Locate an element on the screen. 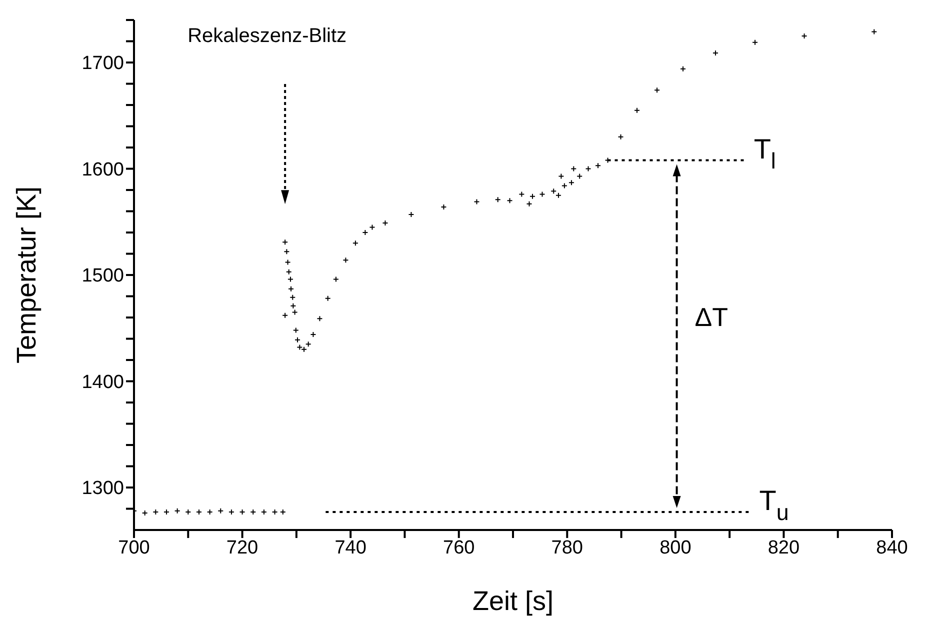  x-tick-label: 740 is located at coordinates (350, 547).